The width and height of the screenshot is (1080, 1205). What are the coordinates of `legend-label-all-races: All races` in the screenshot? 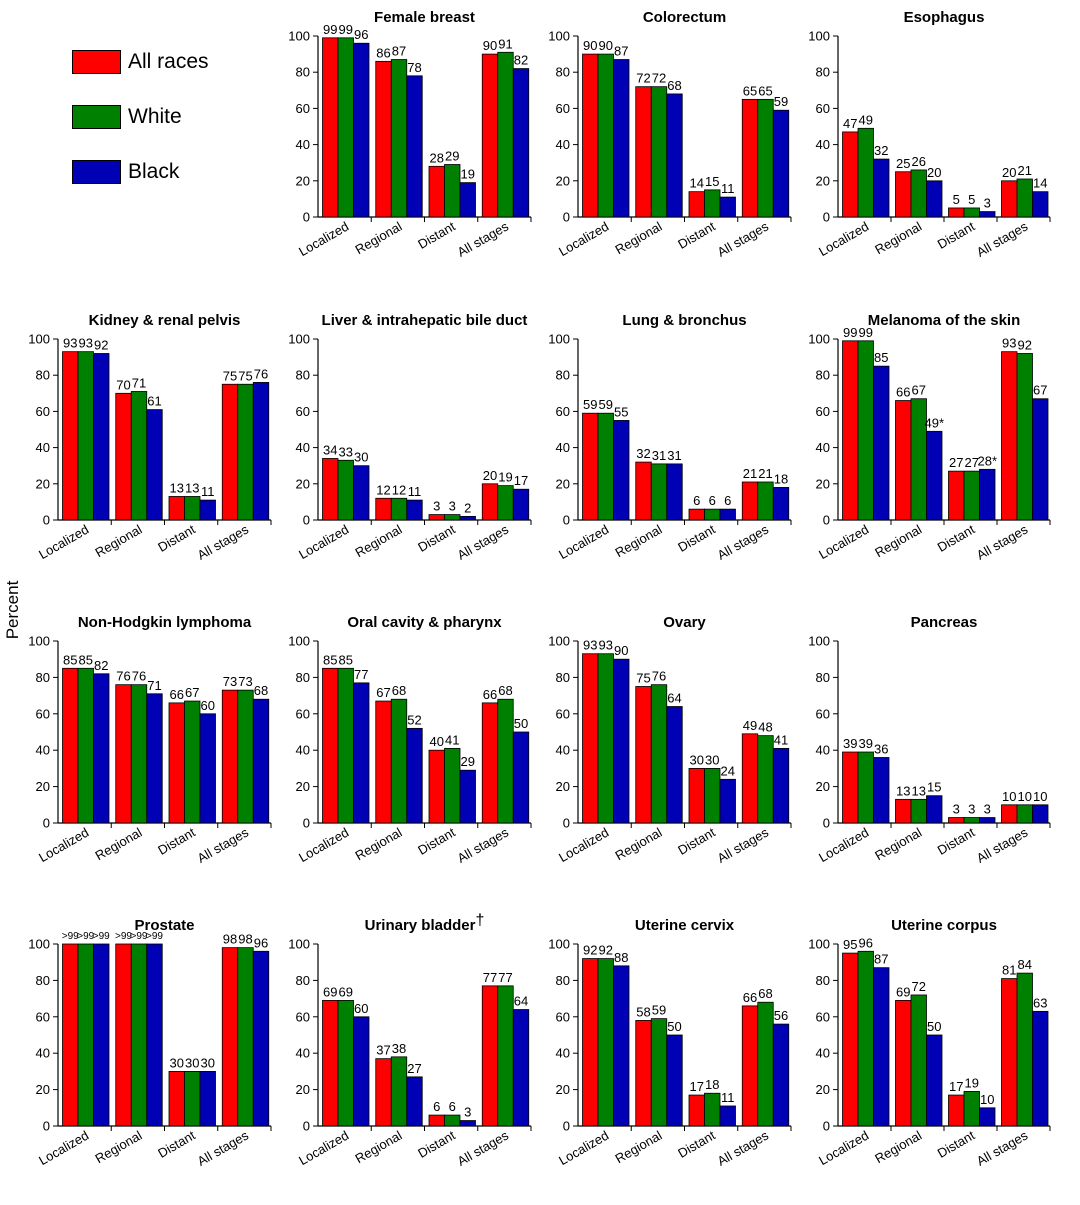 It's located at (168, 61).